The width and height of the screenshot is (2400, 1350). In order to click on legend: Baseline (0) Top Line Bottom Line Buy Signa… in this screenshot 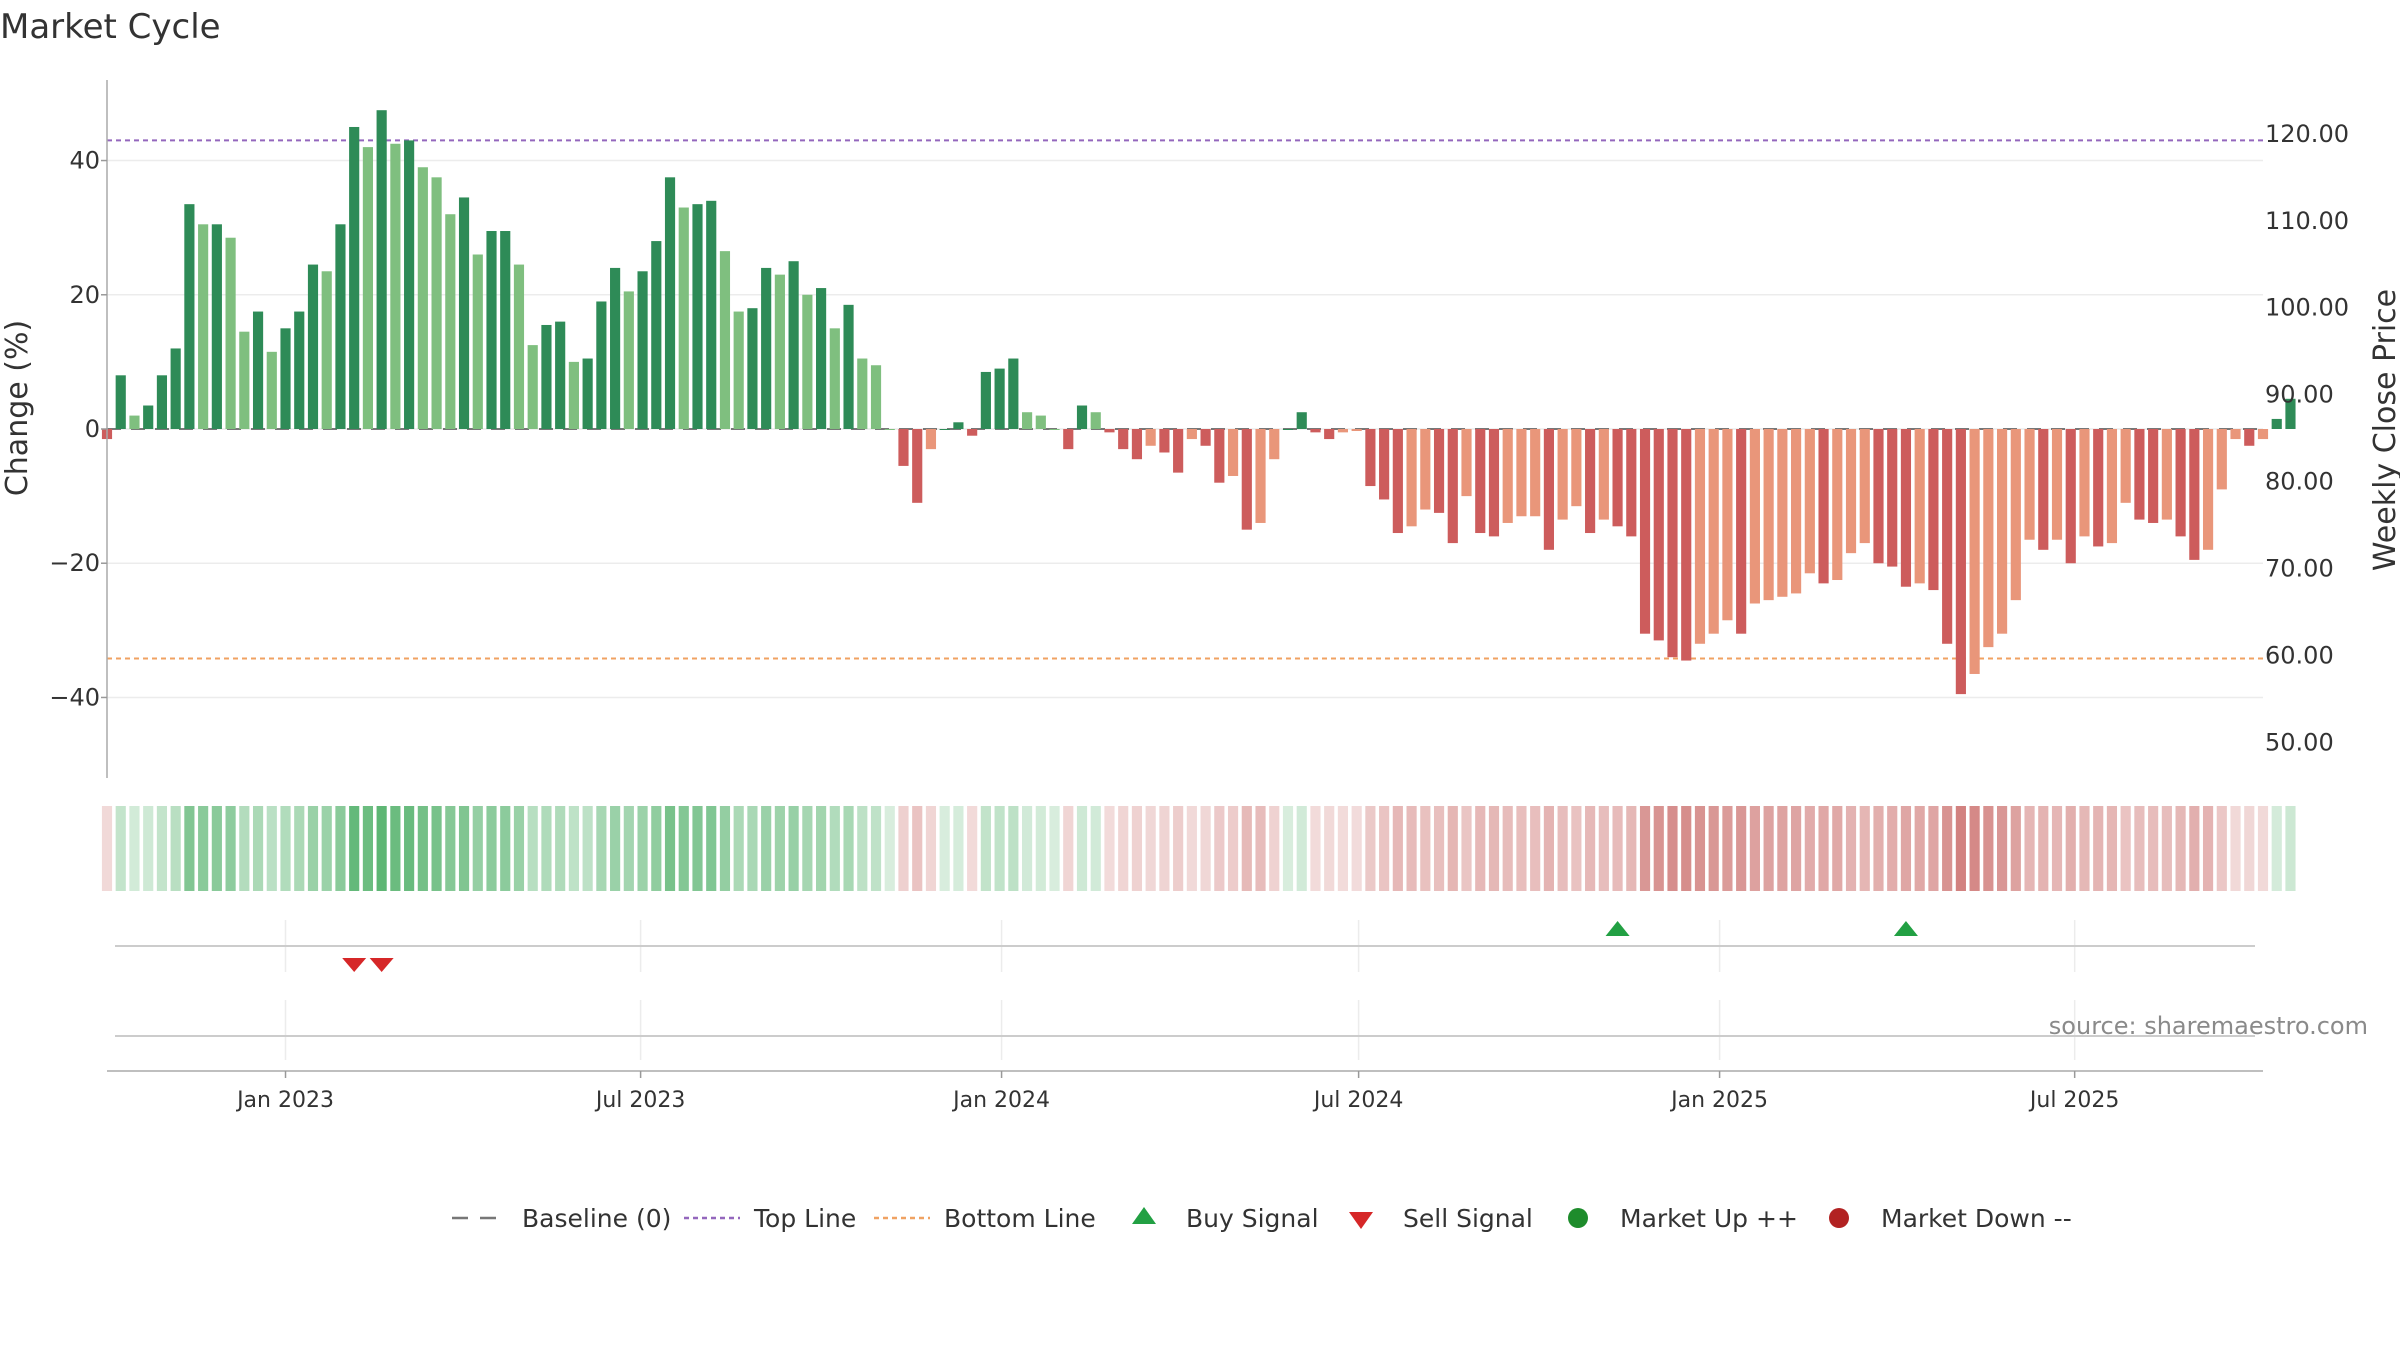, I will do `click(1262, 1218)`.